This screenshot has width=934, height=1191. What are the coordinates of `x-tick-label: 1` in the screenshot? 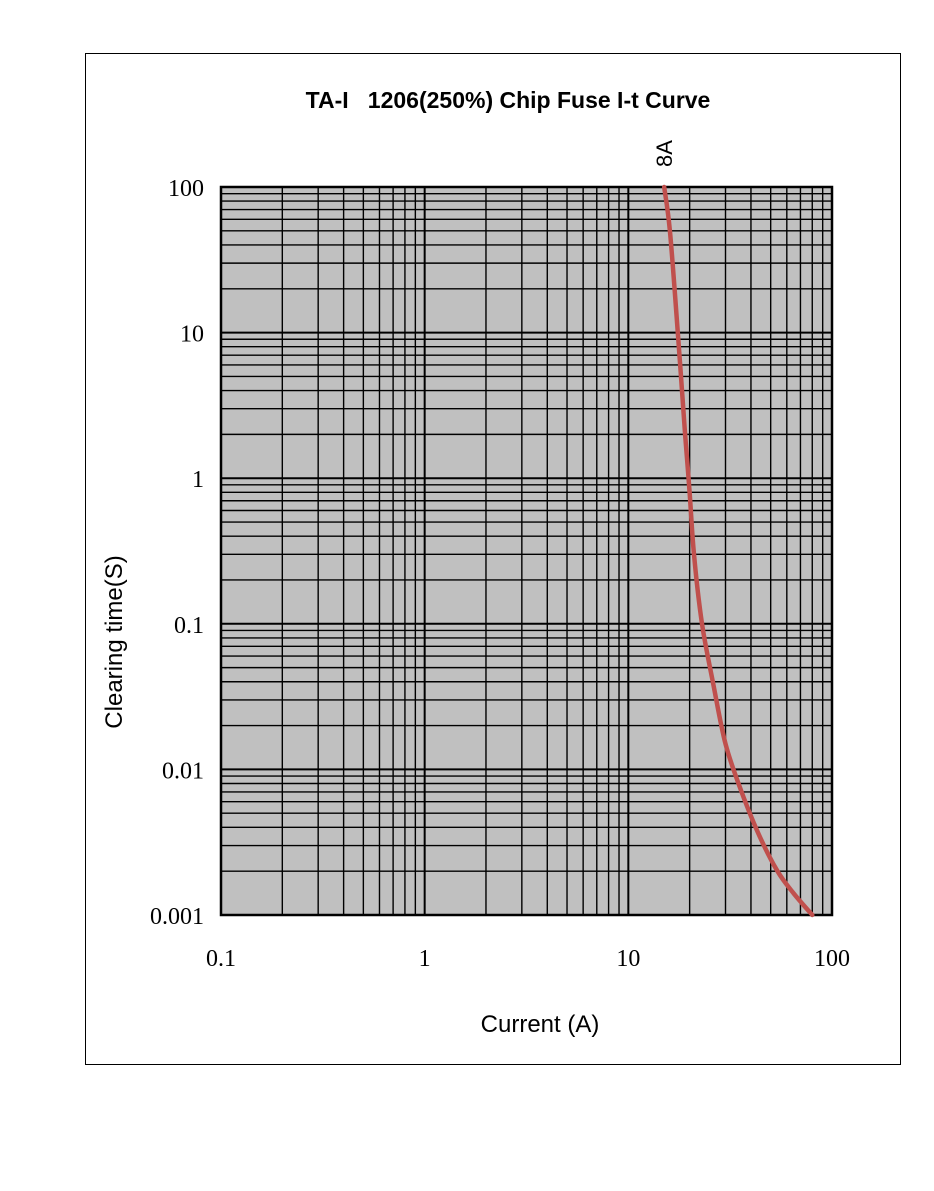 It's located at (425, 959).